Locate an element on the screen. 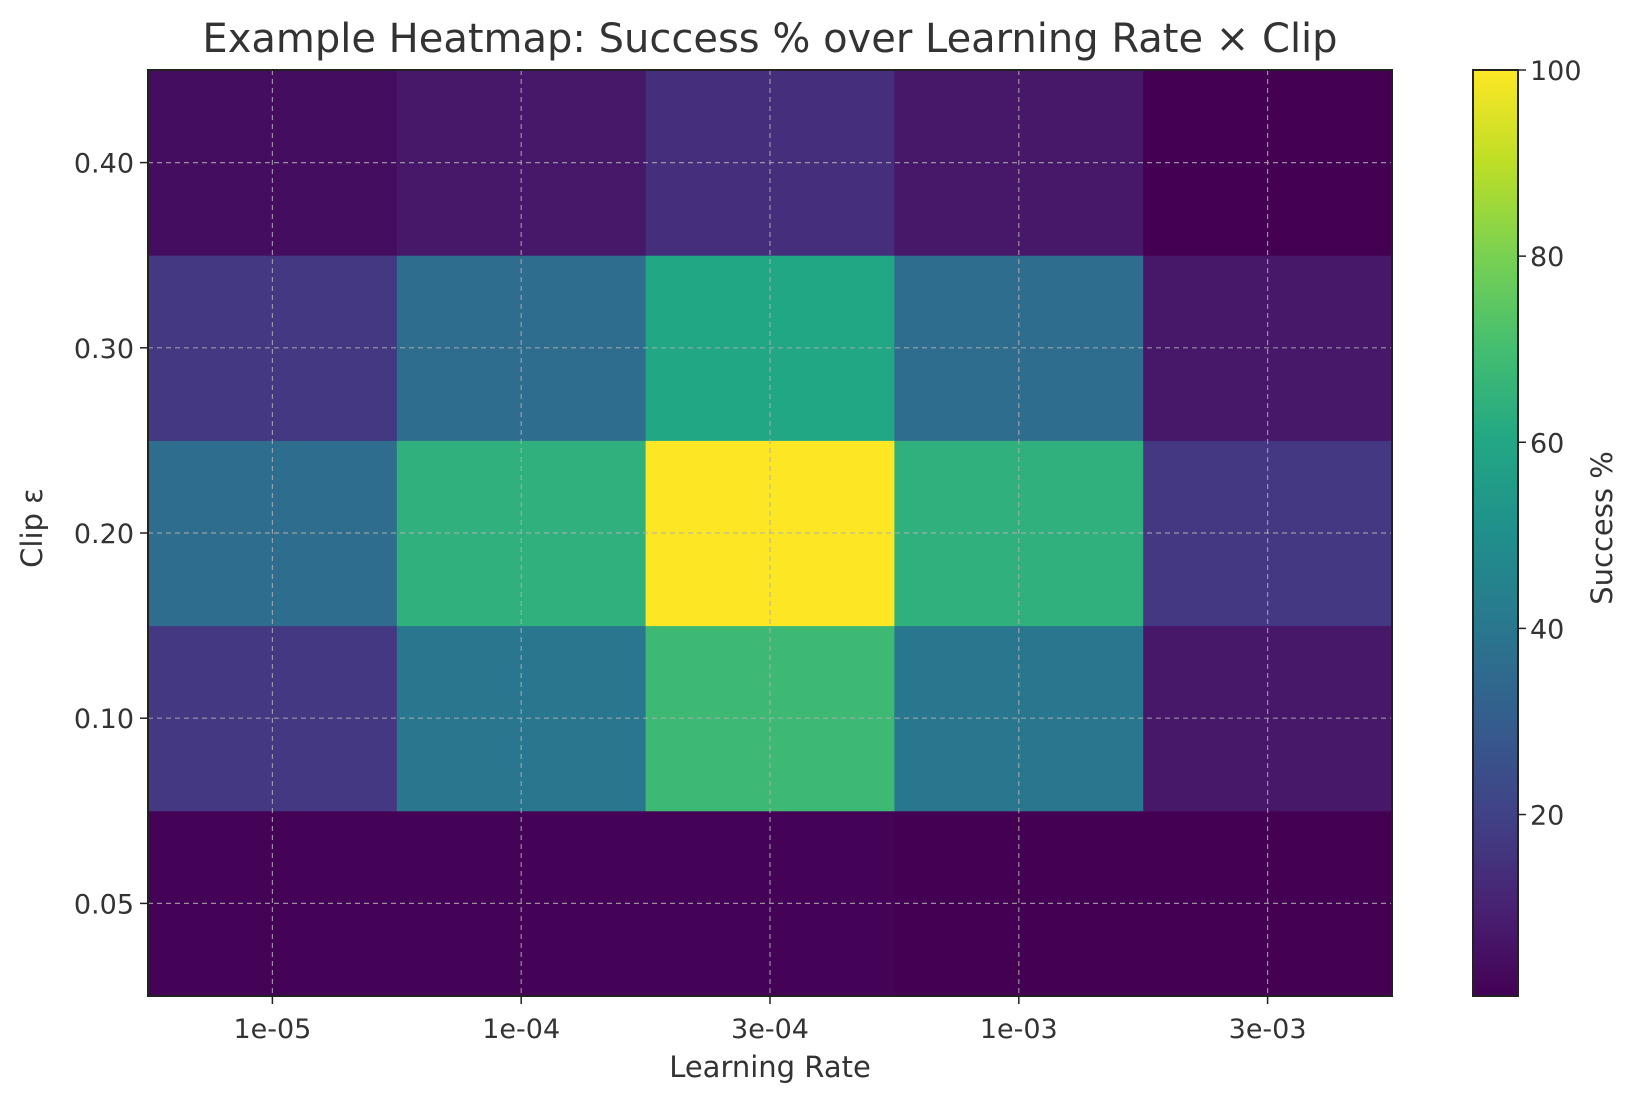 Image resolution: width=1649 pixels, height=1101 pixels. x-tick-label: 1e-03 is located at coordinates (1019, 1029).